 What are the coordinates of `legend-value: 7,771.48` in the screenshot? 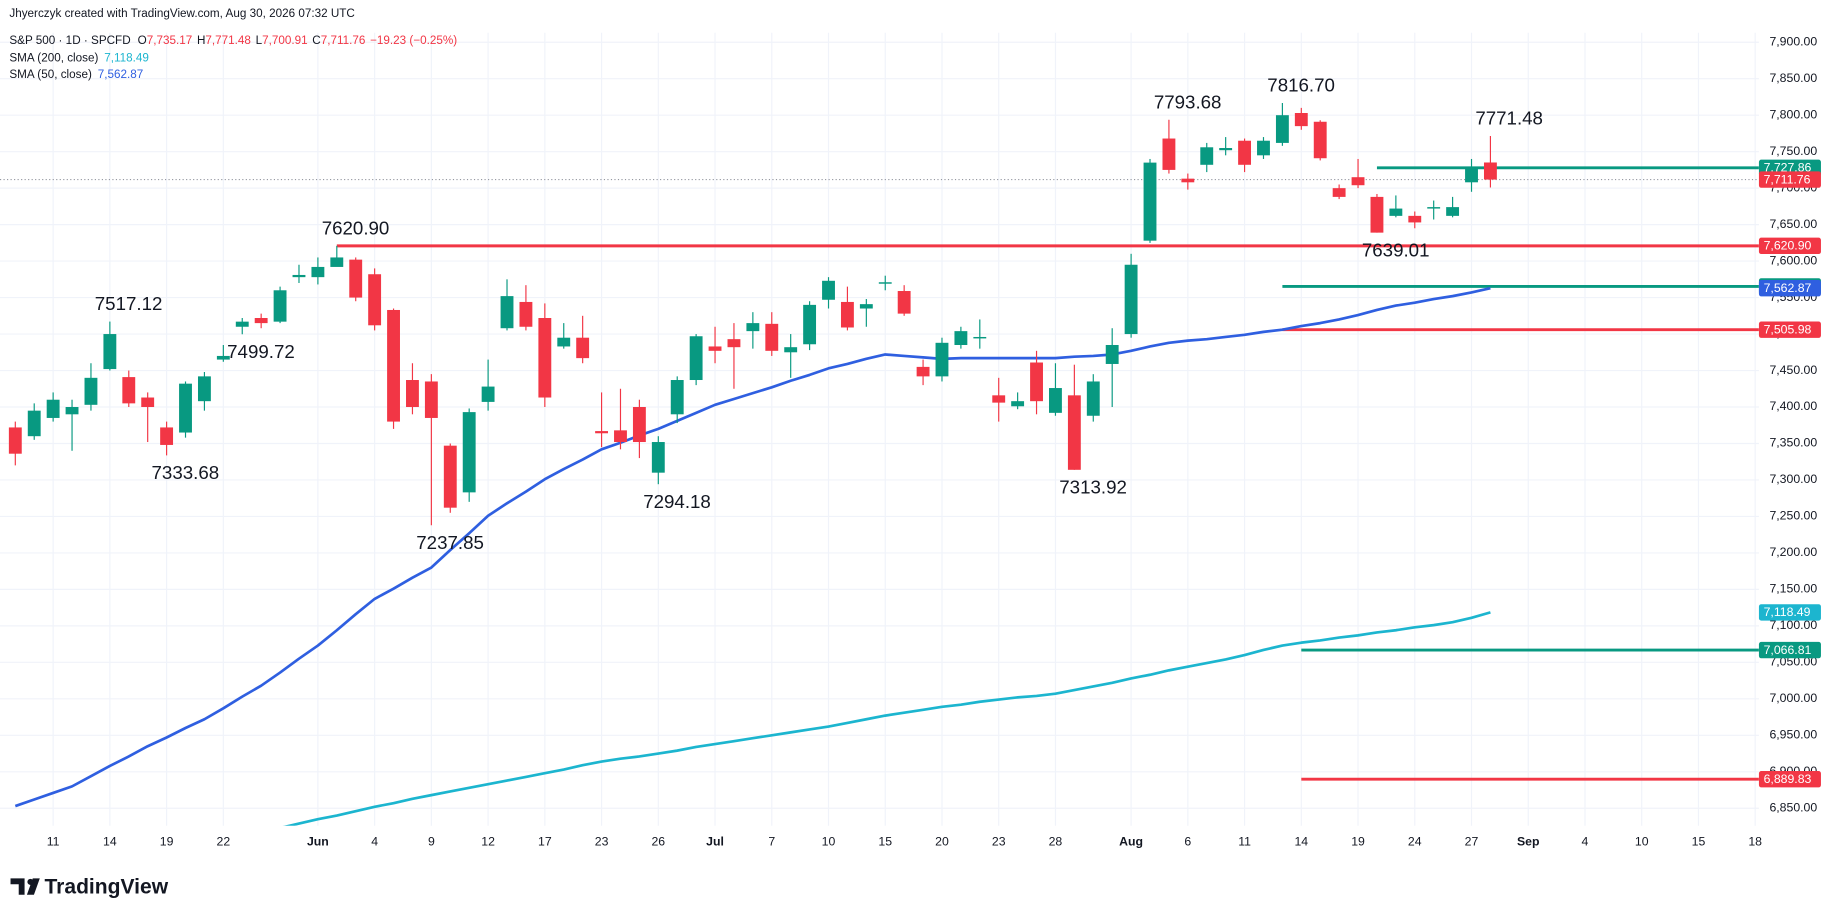 It's located at (228, 40).